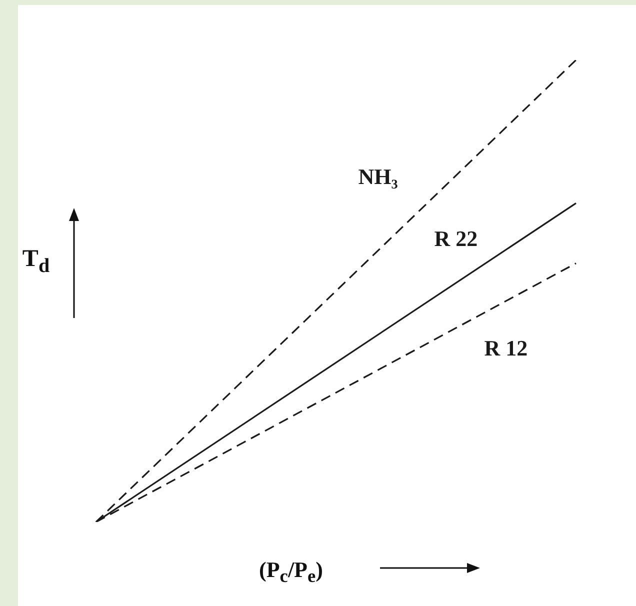 The image size is (636, 606). What do you see at coordinates (506, 347) in the screenshot?
I see `series-label: R 12` at bounding box center [506, 347].